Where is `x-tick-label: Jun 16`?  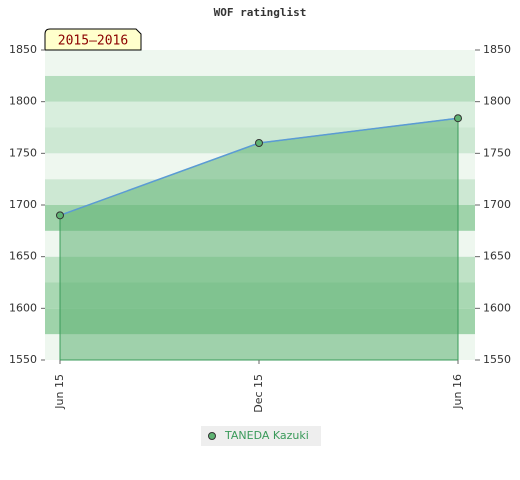 x-tick-label: Jun 16 is located at coordinates (457, 392).